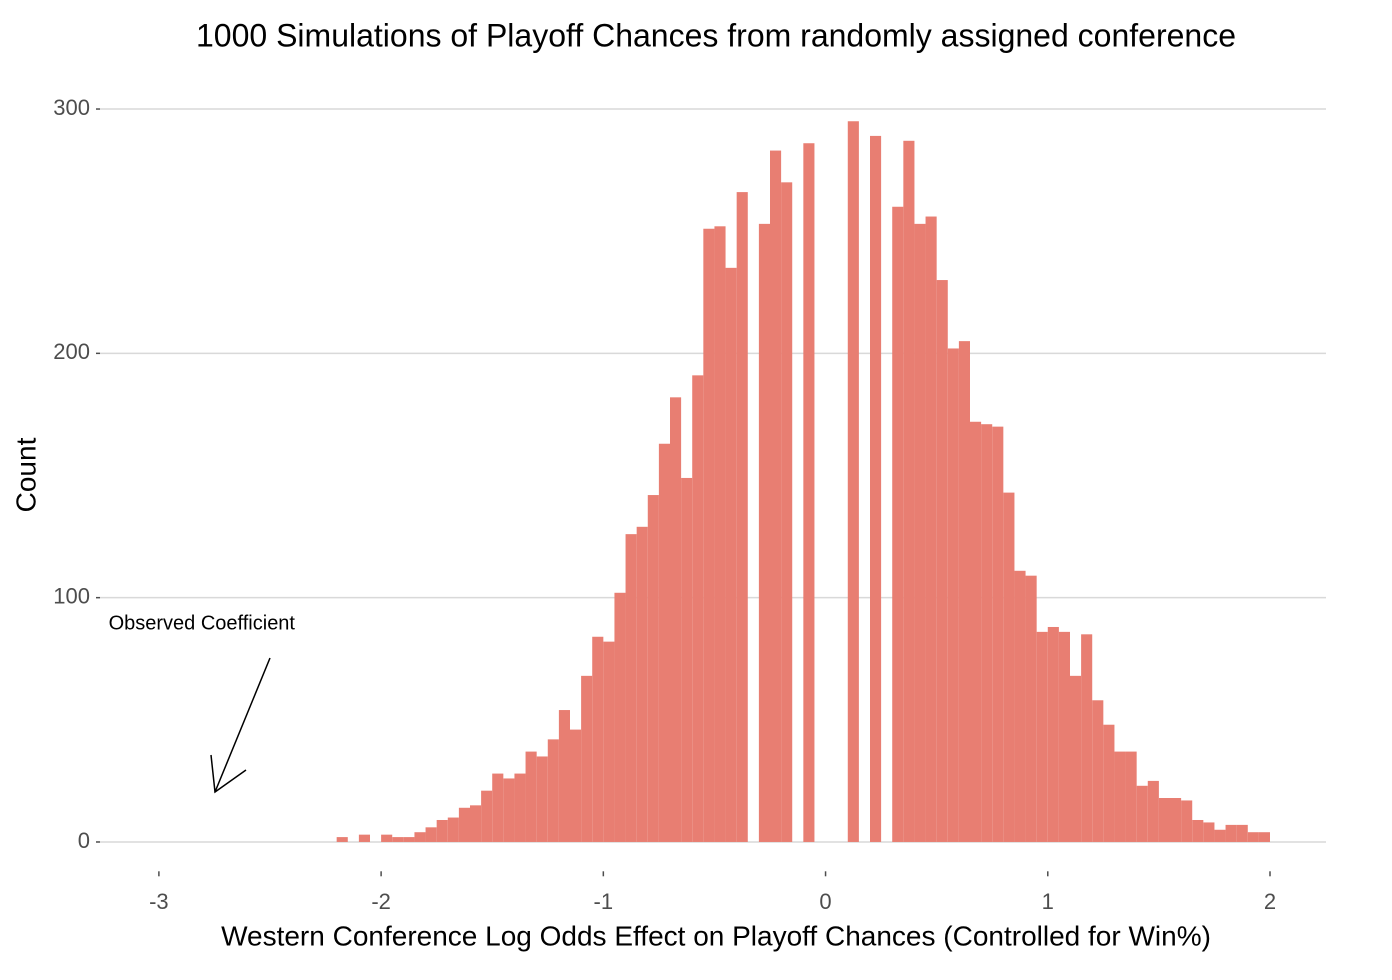  I want to click on annotation-arrow, so click(240, 725).